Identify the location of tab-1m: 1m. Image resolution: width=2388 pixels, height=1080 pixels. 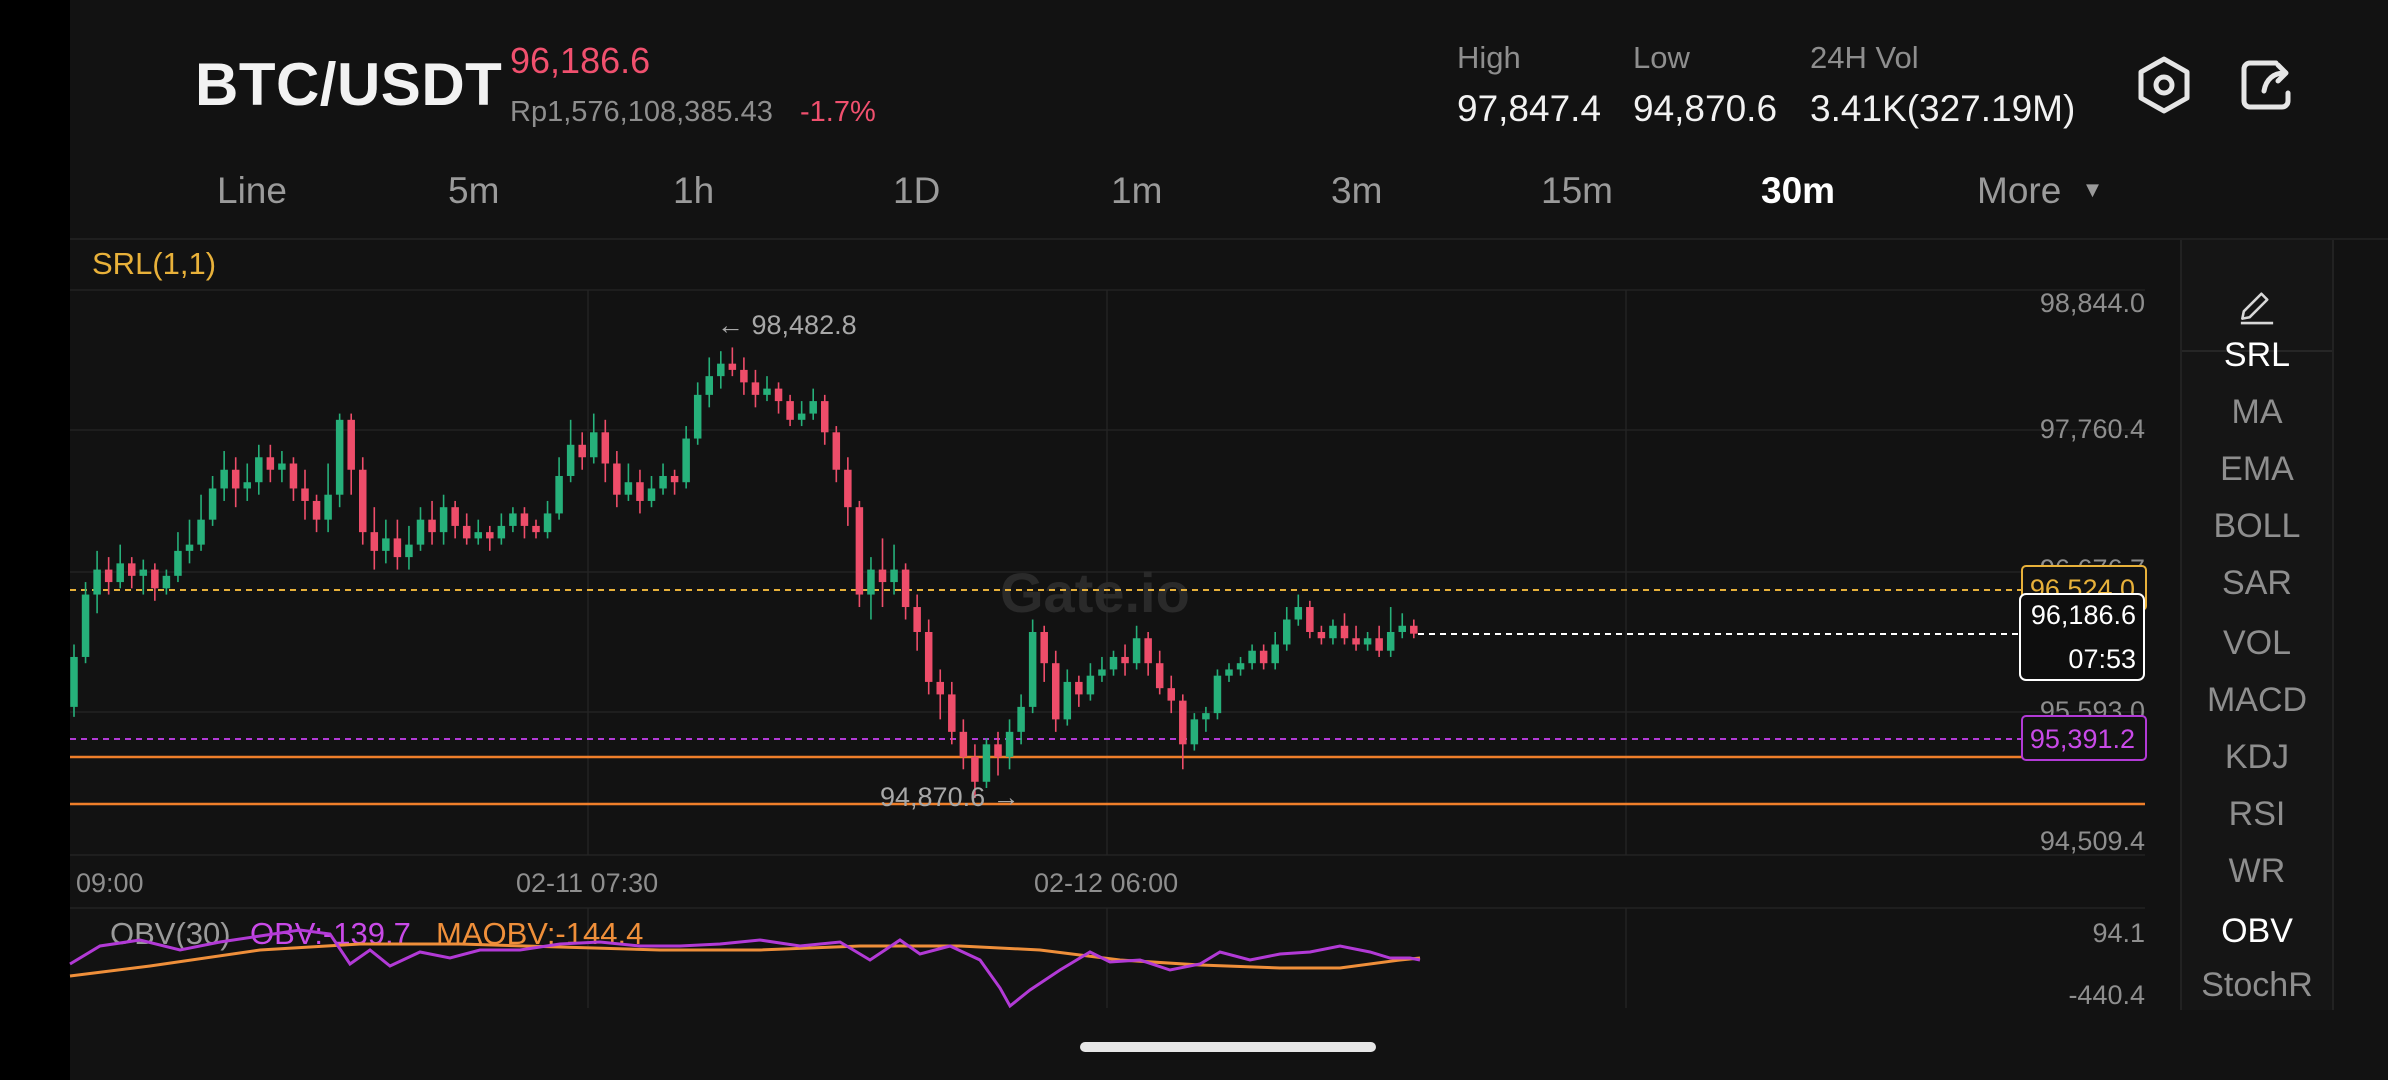
(1137, 190).